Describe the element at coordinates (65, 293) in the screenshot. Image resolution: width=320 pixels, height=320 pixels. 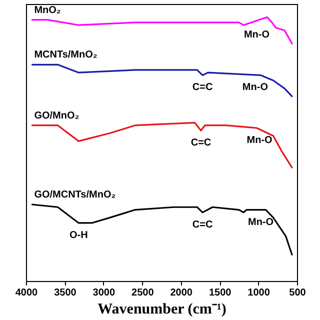
I see `x-tick-label: 3500` at that location.